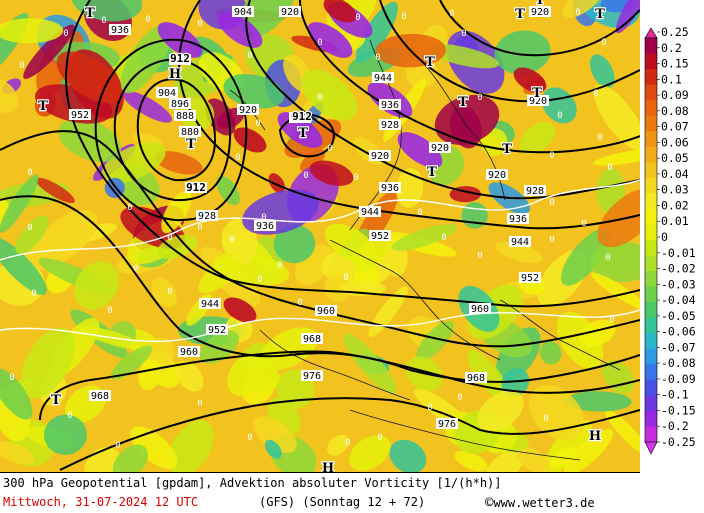 The width and height of the screenshot is (704, 513). Describe the element at coordinates (328, 466) in the screenshot. I see `high-pressure-mark: H` at that location.